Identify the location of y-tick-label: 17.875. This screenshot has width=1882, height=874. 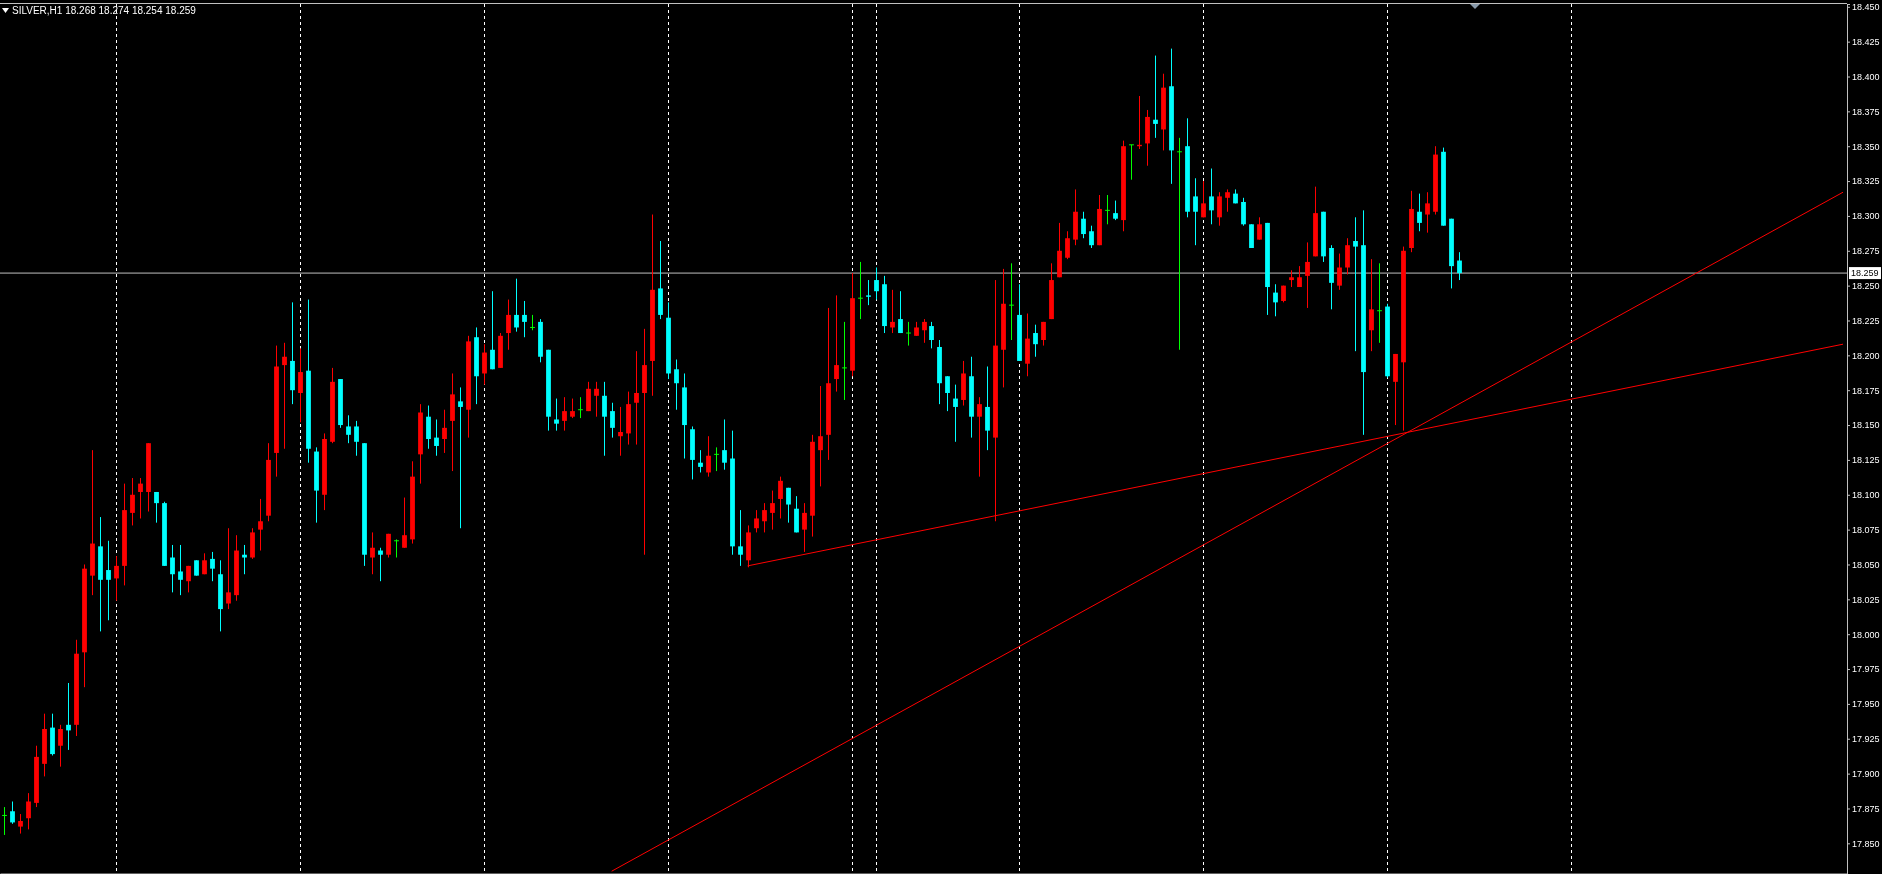
(1866, 808).